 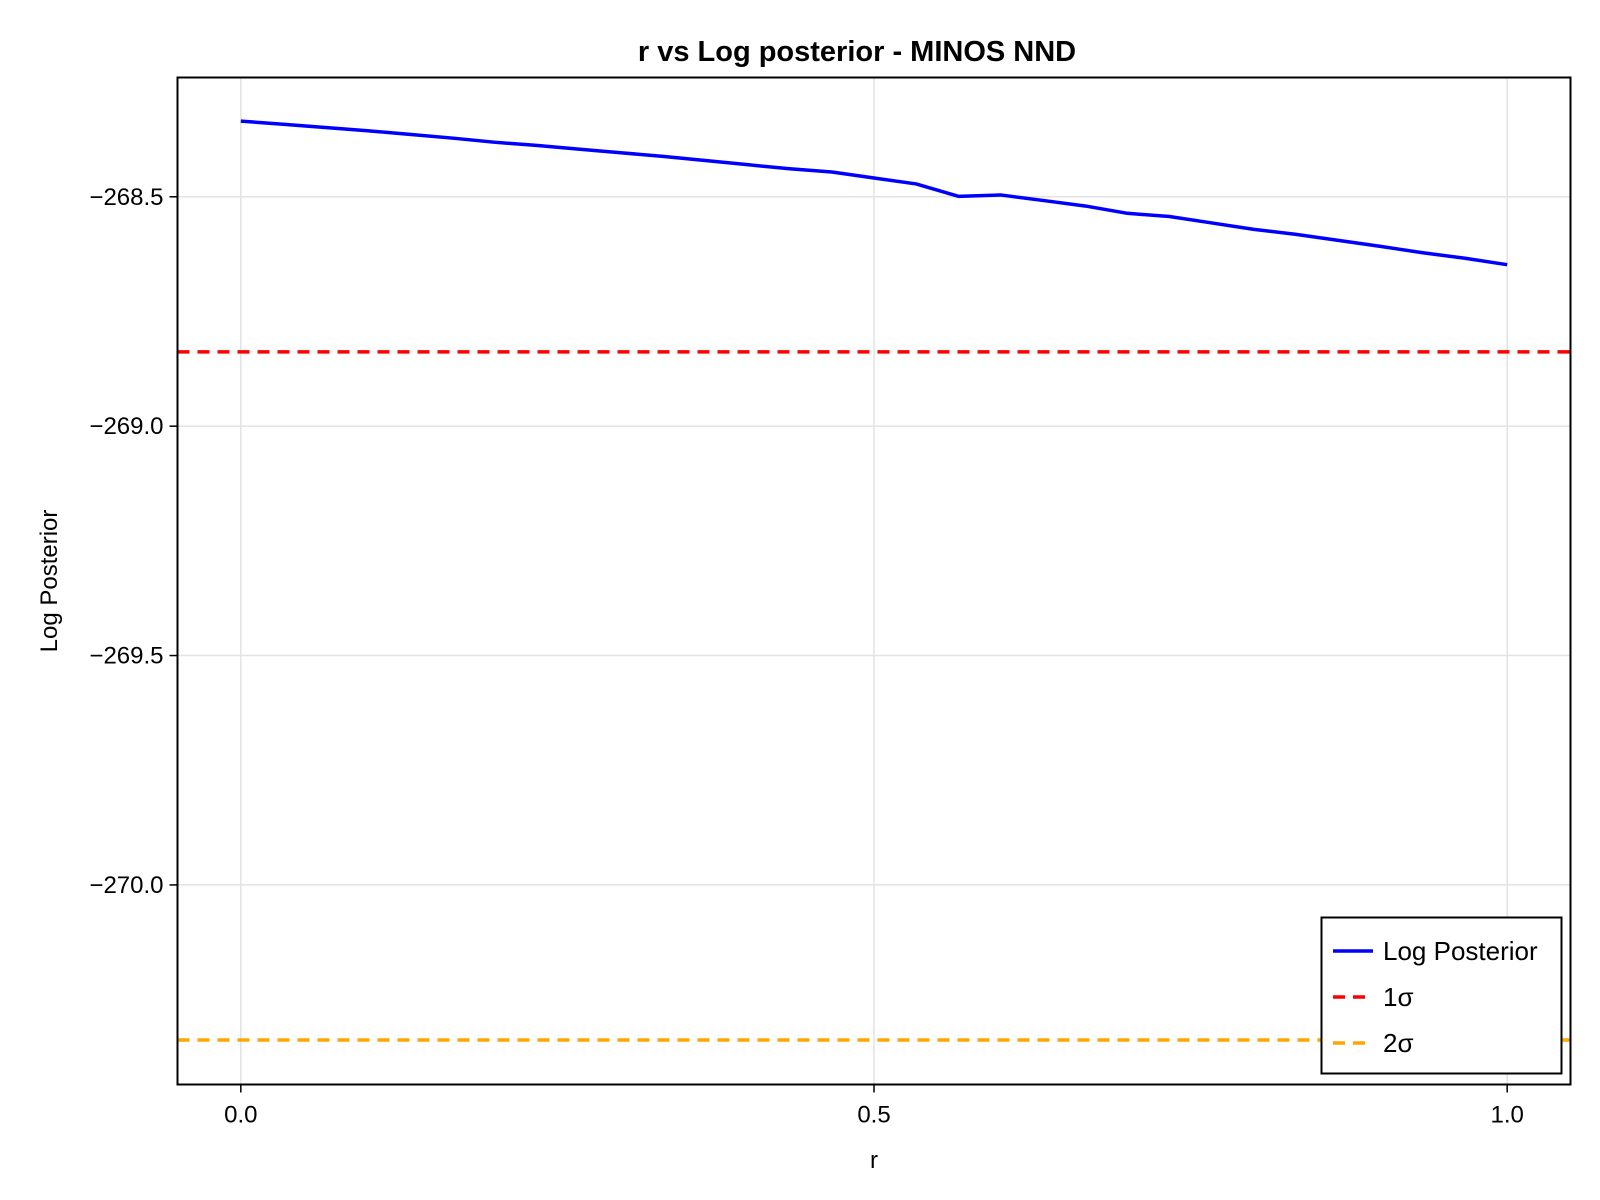 I want to click on y-axis-ticks: −268.5 −269.0 −269.5 −270.0, so click(x=133, y=541).